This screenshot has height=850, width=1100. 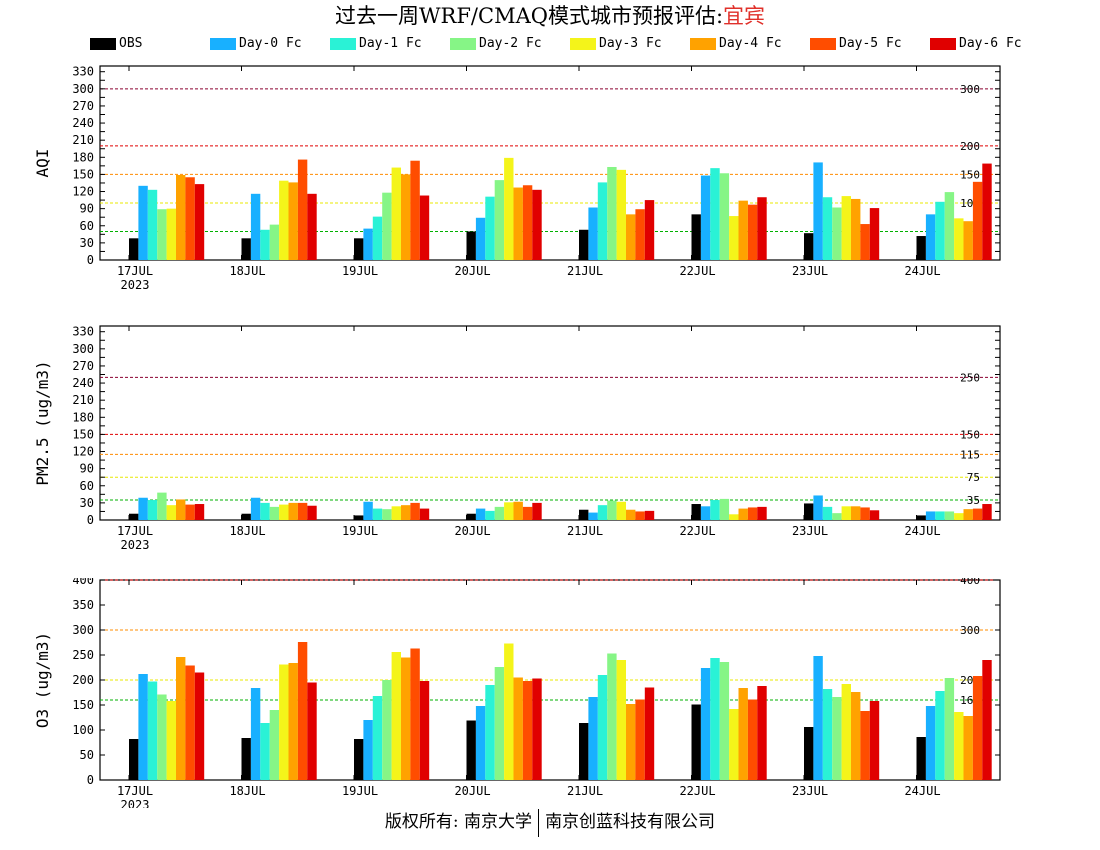 I want to click on aqi-xtick-label-19jul: 19JUL, so click(x=360, y=271).